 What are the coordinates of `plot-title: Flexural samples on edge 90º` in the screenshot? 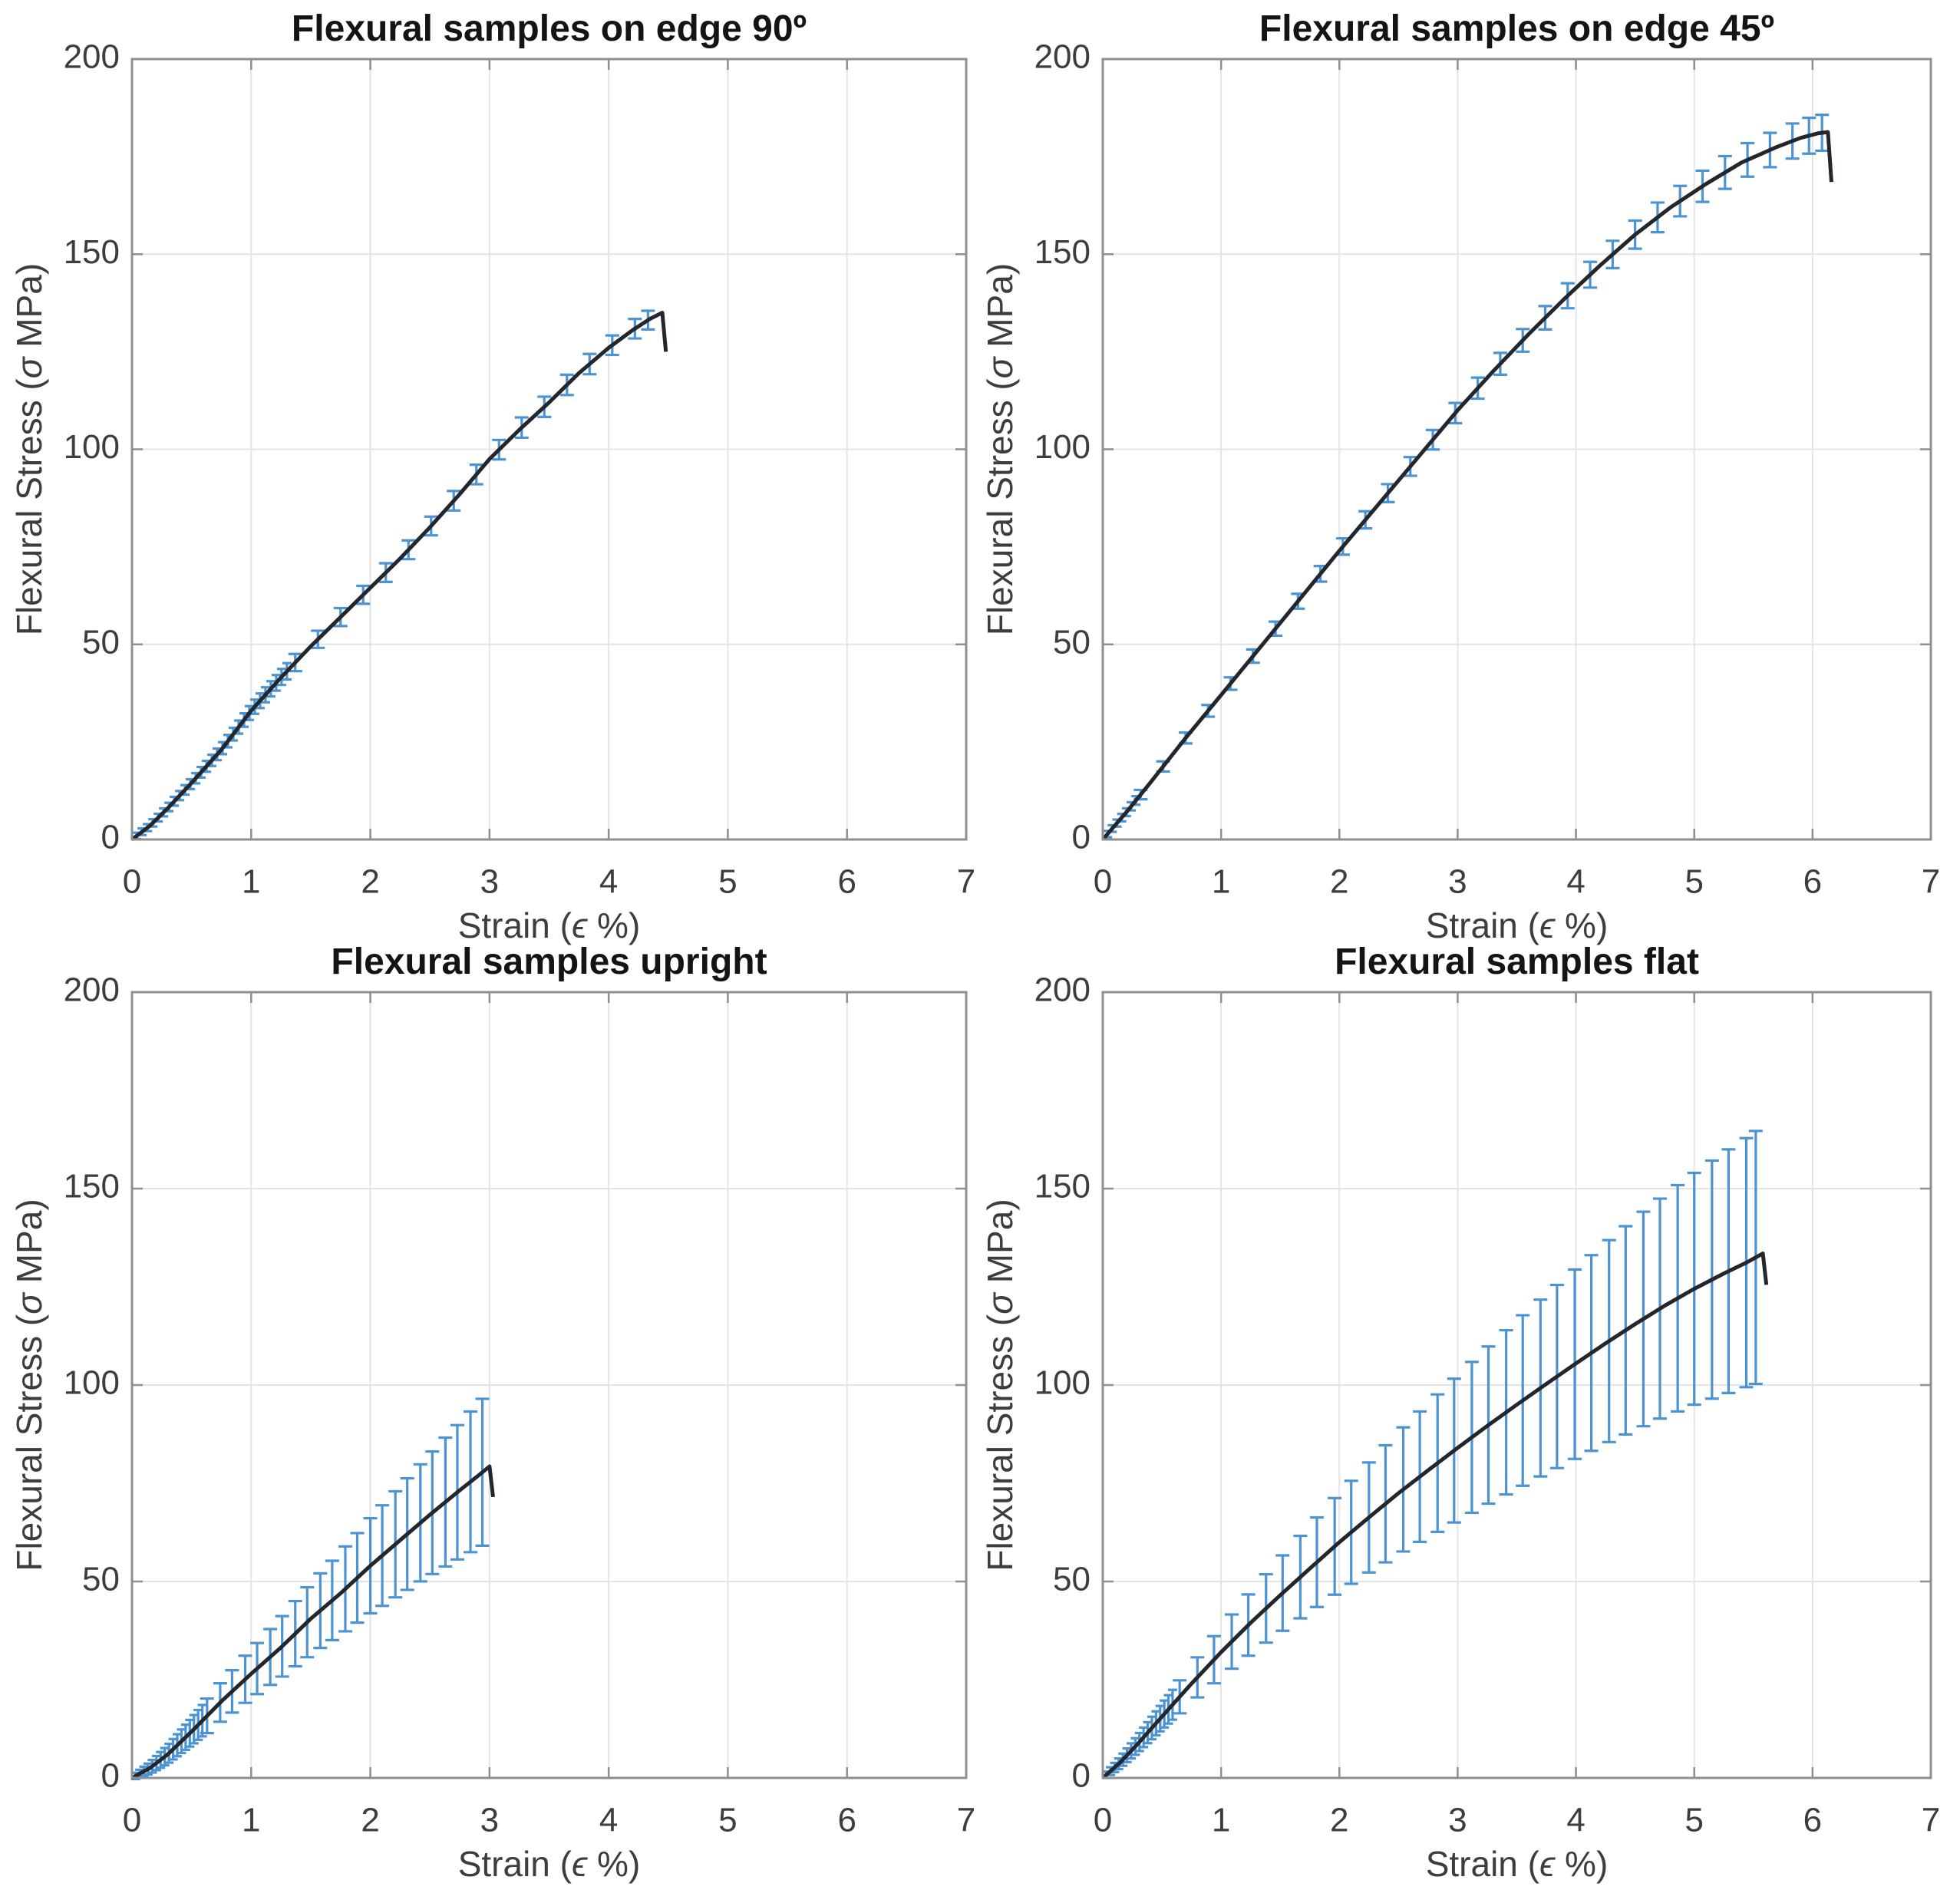 It's located at (549, 29).